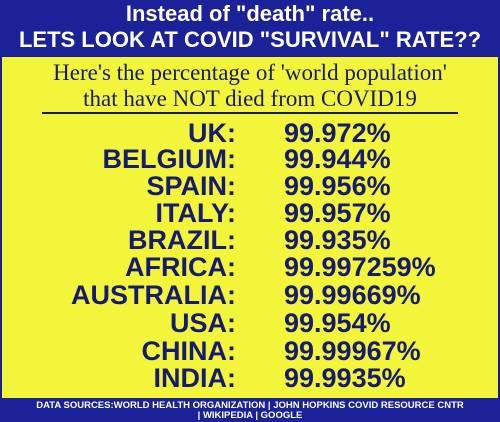  Describe the element at coordinates (153, 295) in the screenshot. I see `country-name: AUSTRALIA:` at that location.